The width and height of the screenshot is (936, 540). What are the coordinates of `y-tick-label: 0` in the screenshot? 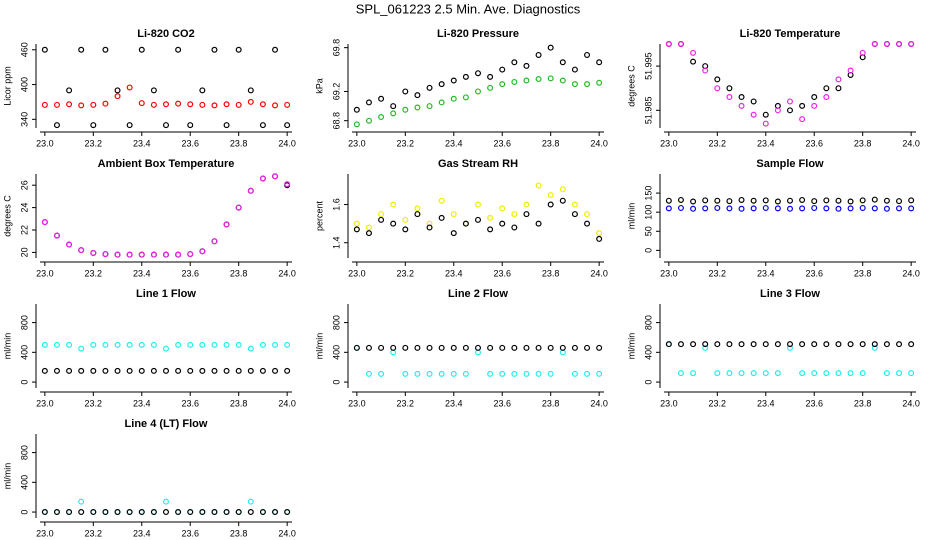 It's located at (648, 382).